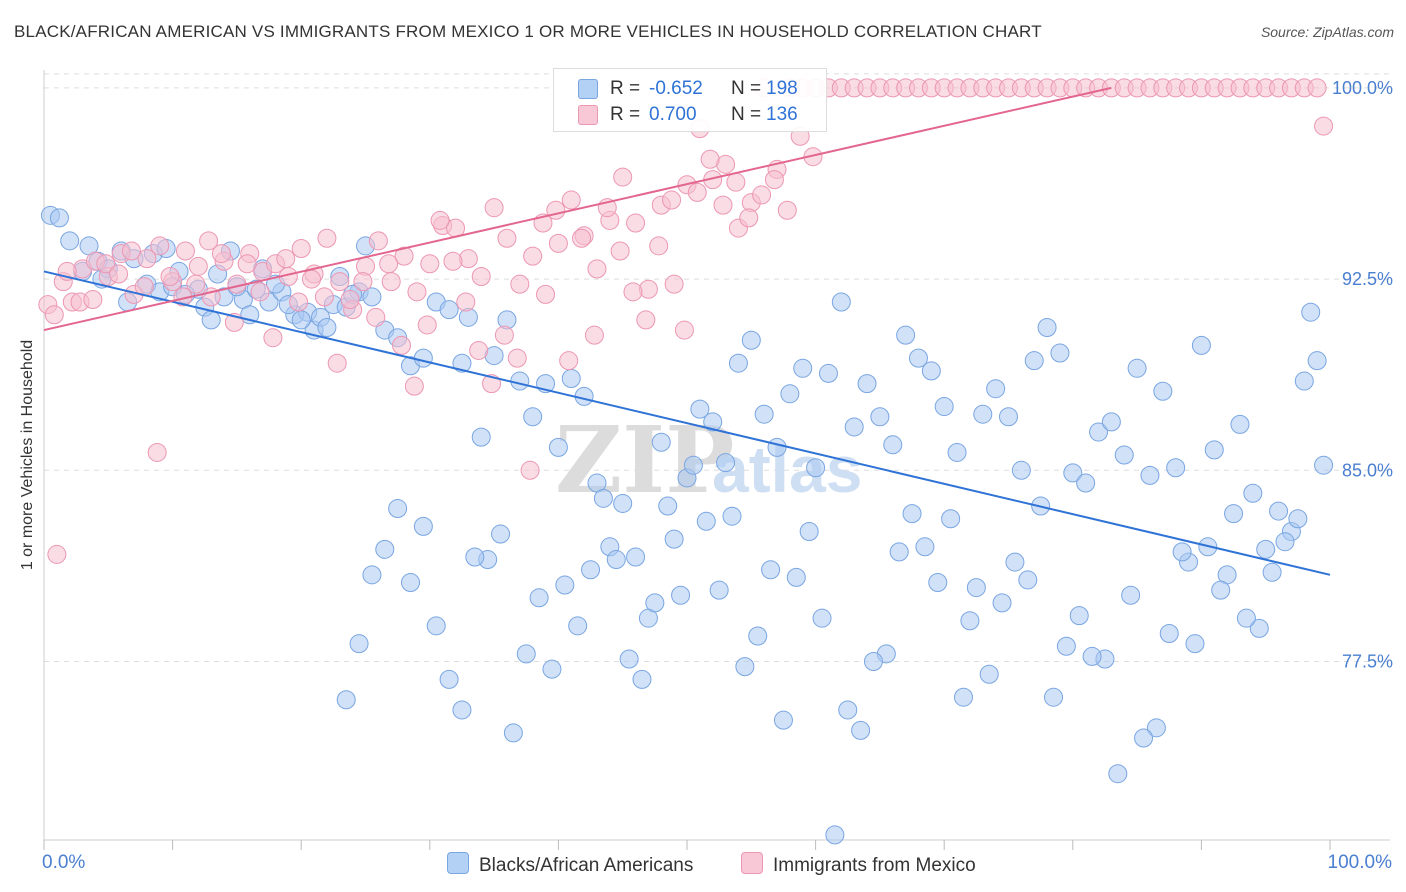 This screenshot has width=1406, height=892. What do you see at coordinates (746, 88) in the screenshot?
I see `legend-n-label: N =` at bounding box center [746, 88].